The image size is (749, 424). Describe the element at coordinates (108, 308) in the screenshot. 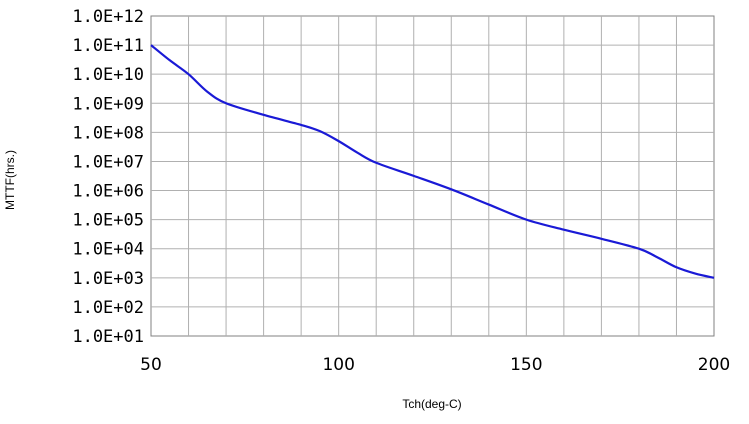

I see `y-tick-label: 1.0E+02` at that location.